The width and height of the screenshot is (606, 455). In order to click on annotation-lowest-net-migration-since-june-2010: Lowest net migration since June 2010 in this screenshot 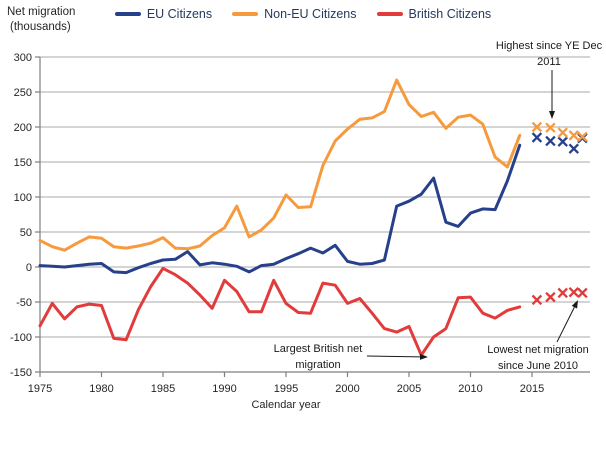, I will do `click(538, 336)`.